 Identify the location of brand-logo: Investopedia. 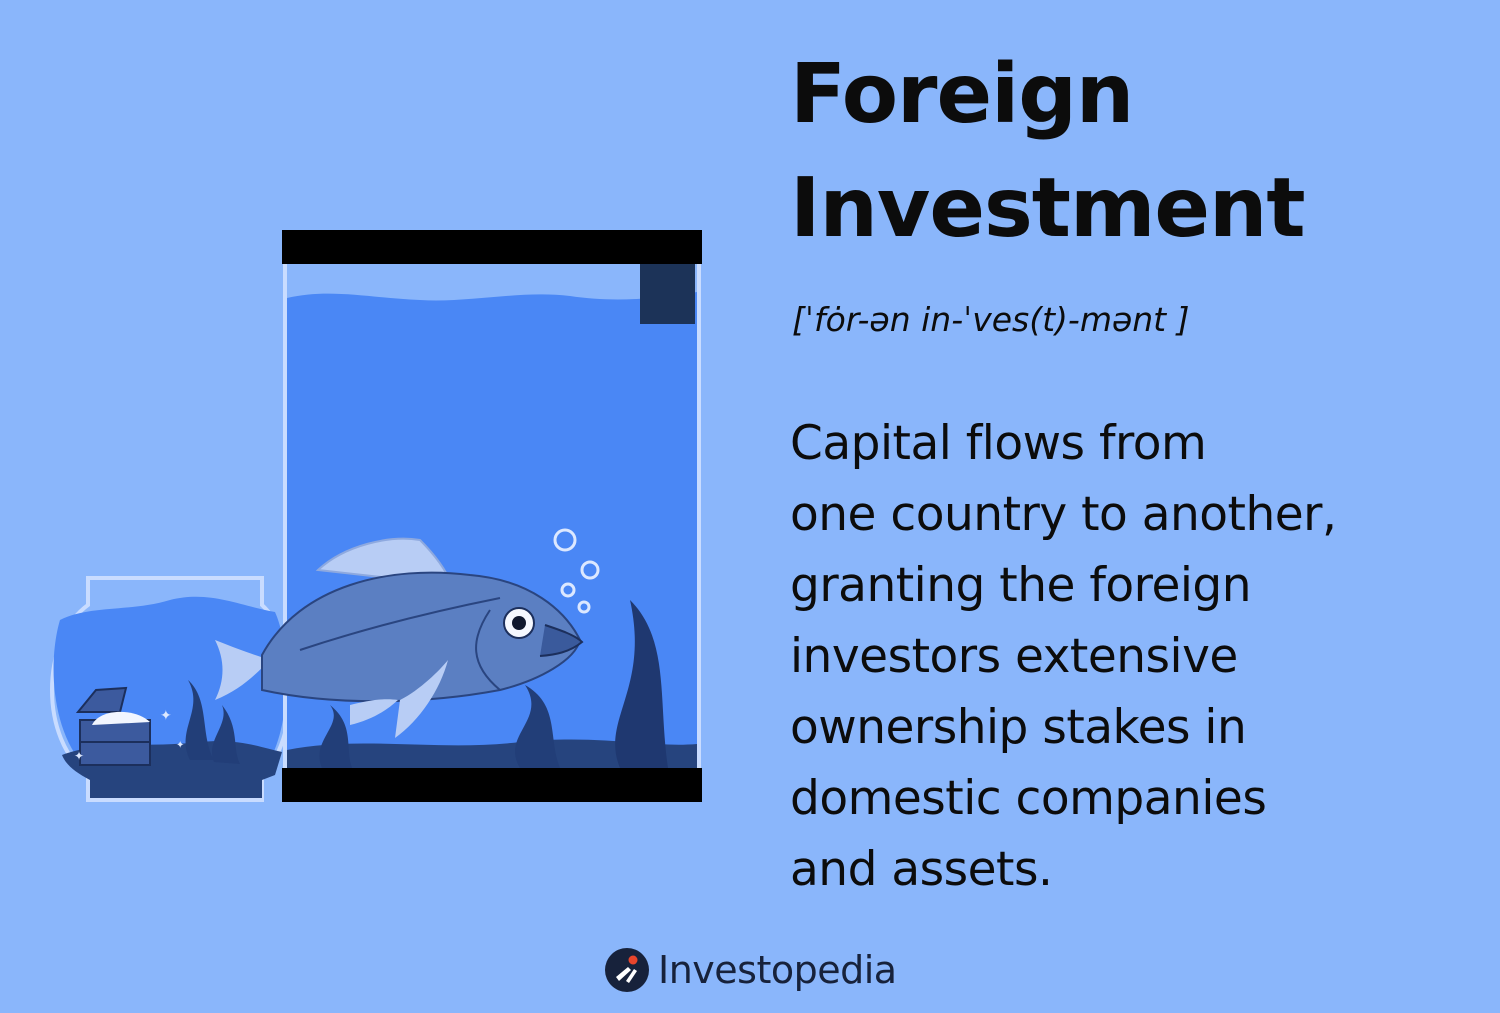
(750, 970).